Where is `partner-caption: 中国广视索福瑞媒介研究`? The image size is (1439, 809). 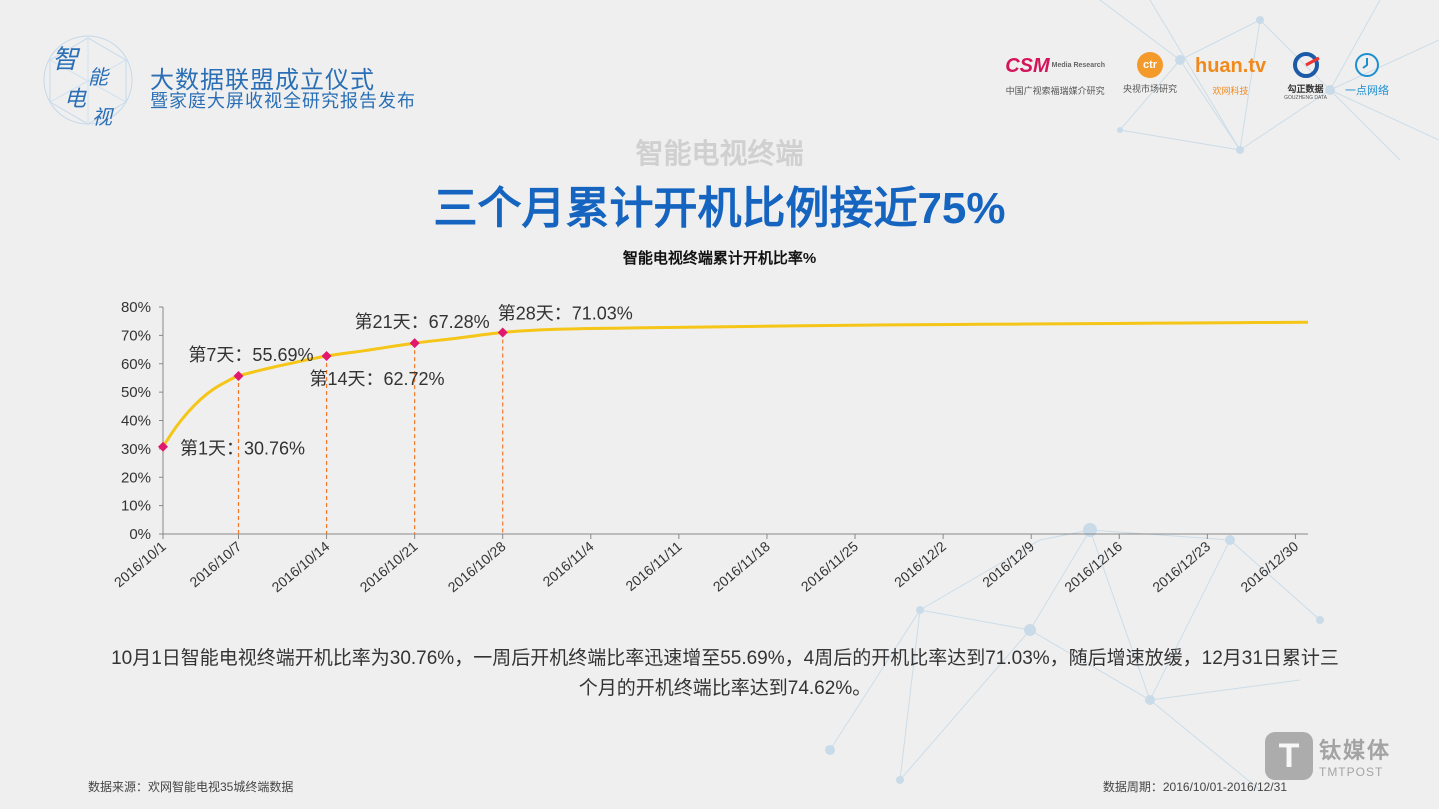
partner-caption: 中国广视索福瑞媒介研究 is located at coordinates (1055, 91).